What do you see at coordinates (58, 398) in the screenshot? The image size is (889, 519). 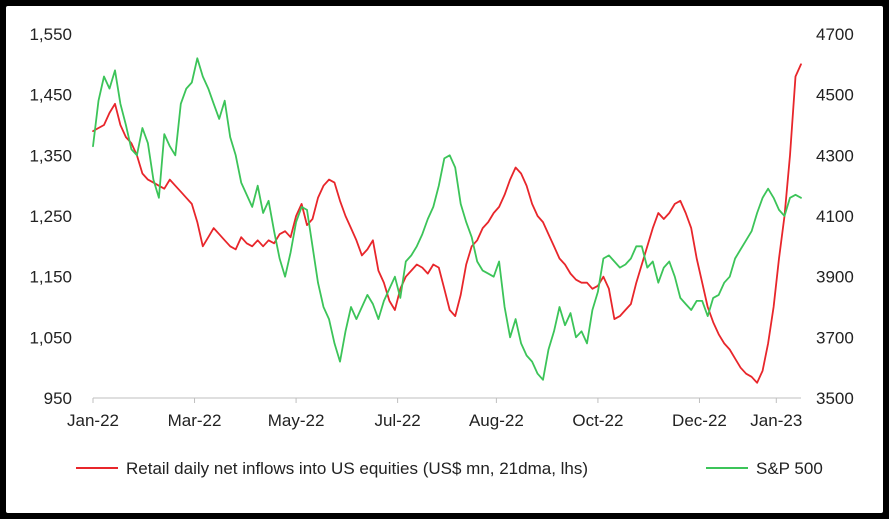 I see `y-left-tick-label: 950` at bounding box center [58, 398].